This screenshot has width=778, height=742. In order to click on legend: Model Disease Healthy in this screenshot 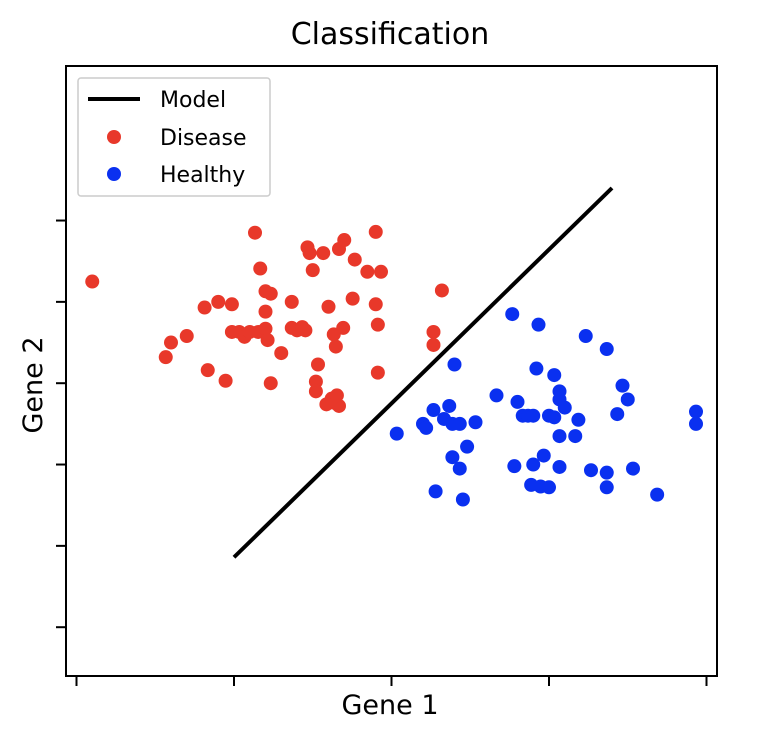, I will do `click(174, 137)`.